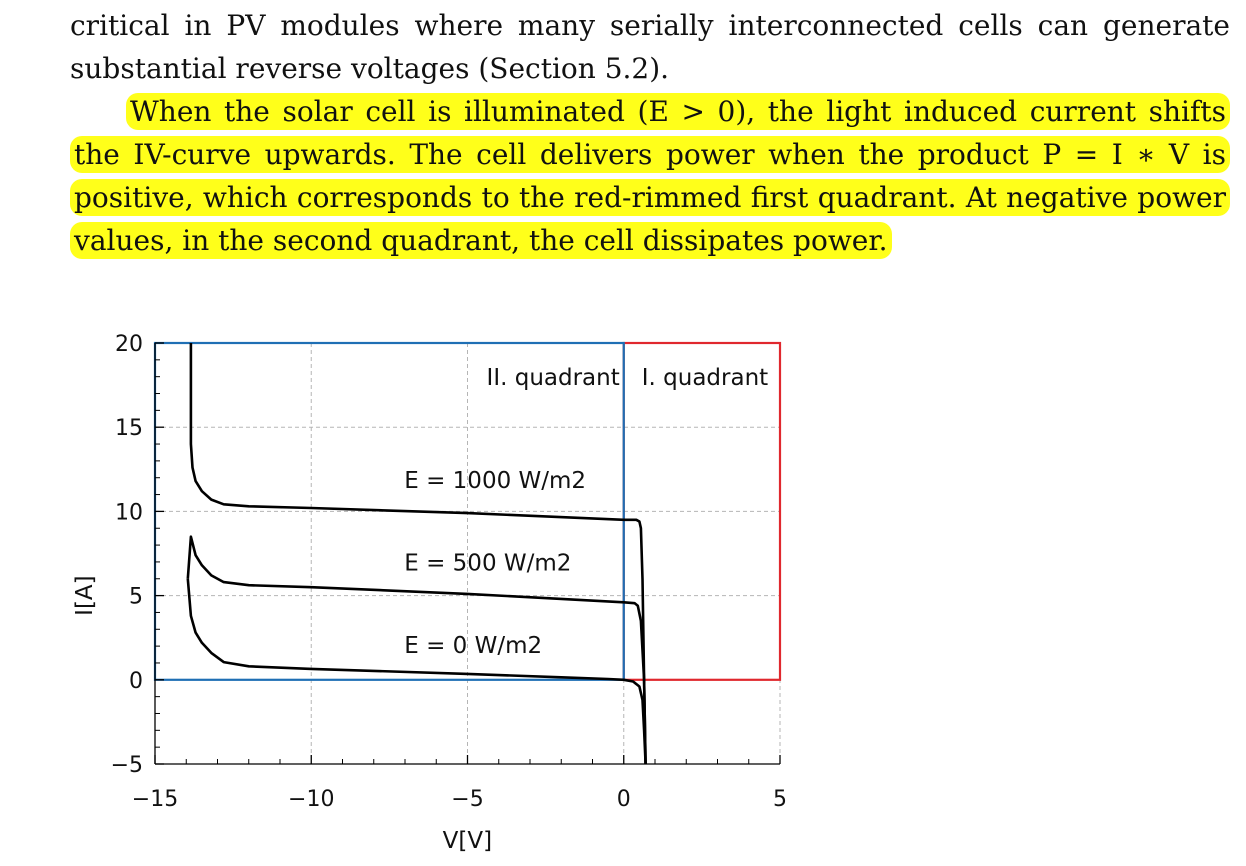 The image size is (1246, 866). I want to click on curve-label-2: E = 0 W/m2, so click(473, 646).